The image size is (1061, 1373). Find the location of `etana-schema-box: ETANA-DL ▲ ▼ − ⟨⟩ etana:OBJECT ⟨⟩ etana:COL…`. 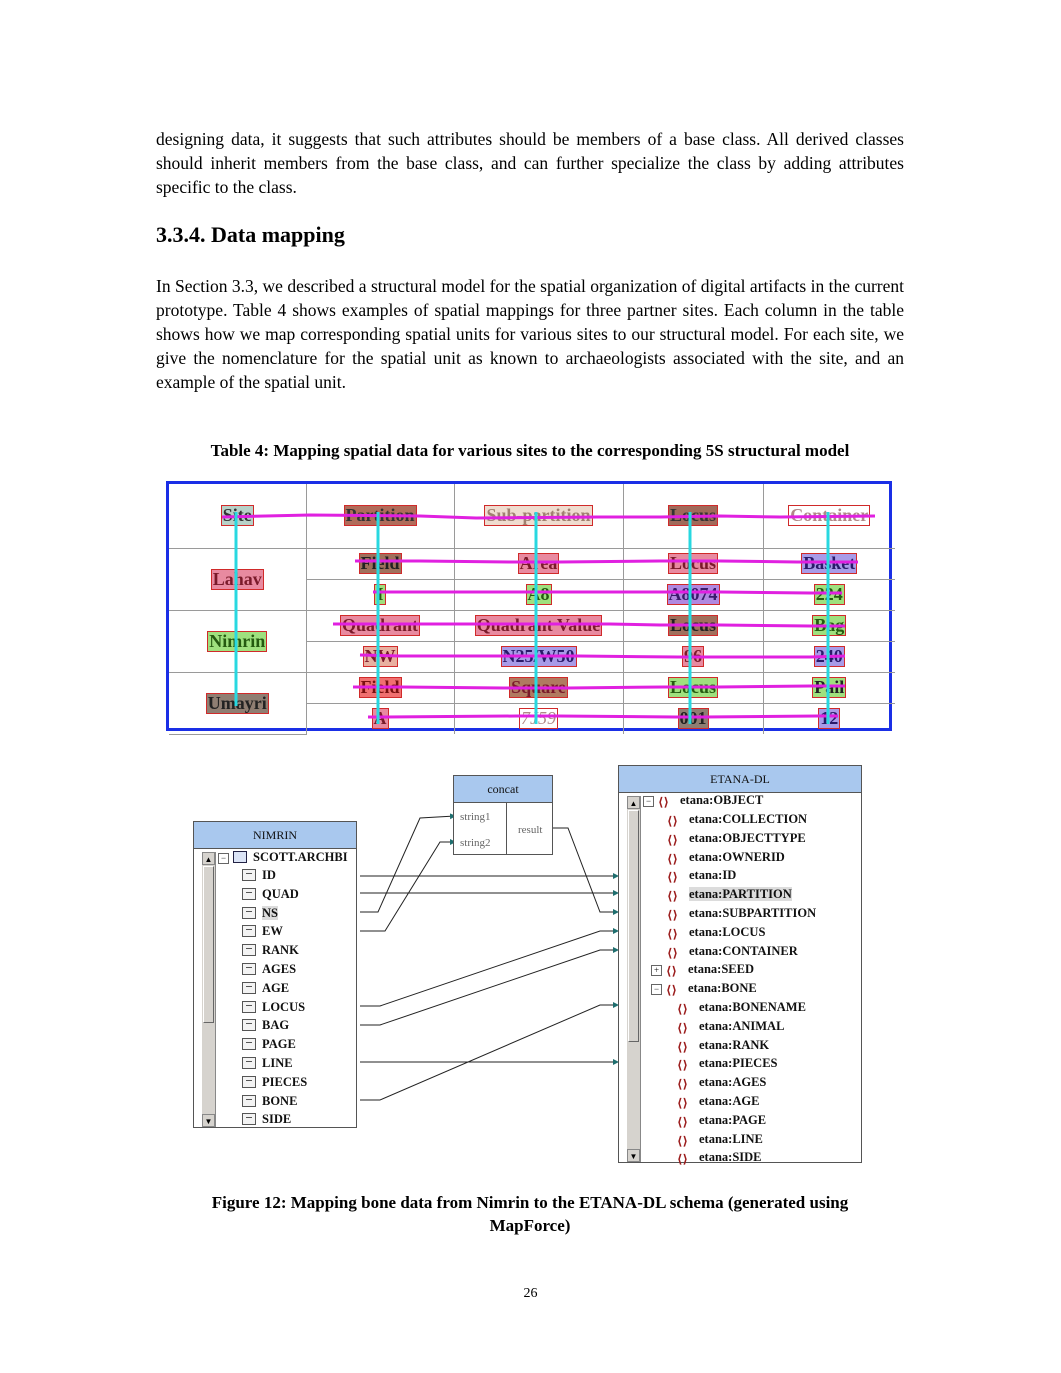

etana-schema-box: ETANA-DL ▲ ▼ − ⟨⟩ etana:OBJECT ⟨⟩ etana:COL… is located at coordinates (740, 966).